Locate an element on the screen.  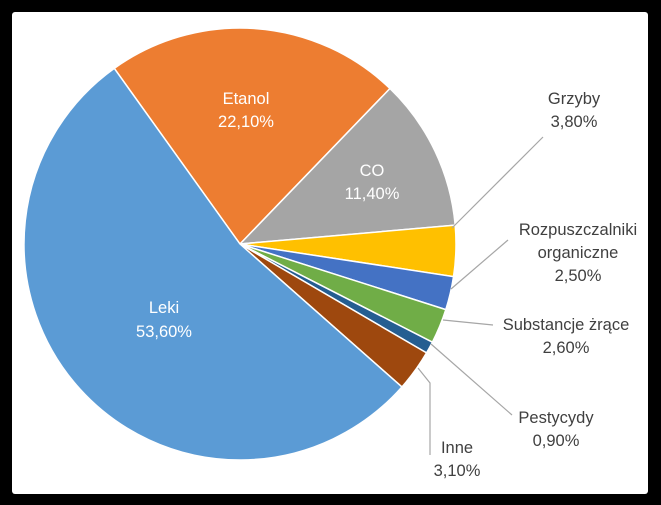
leader-lines is located at coordinates (480, 295).